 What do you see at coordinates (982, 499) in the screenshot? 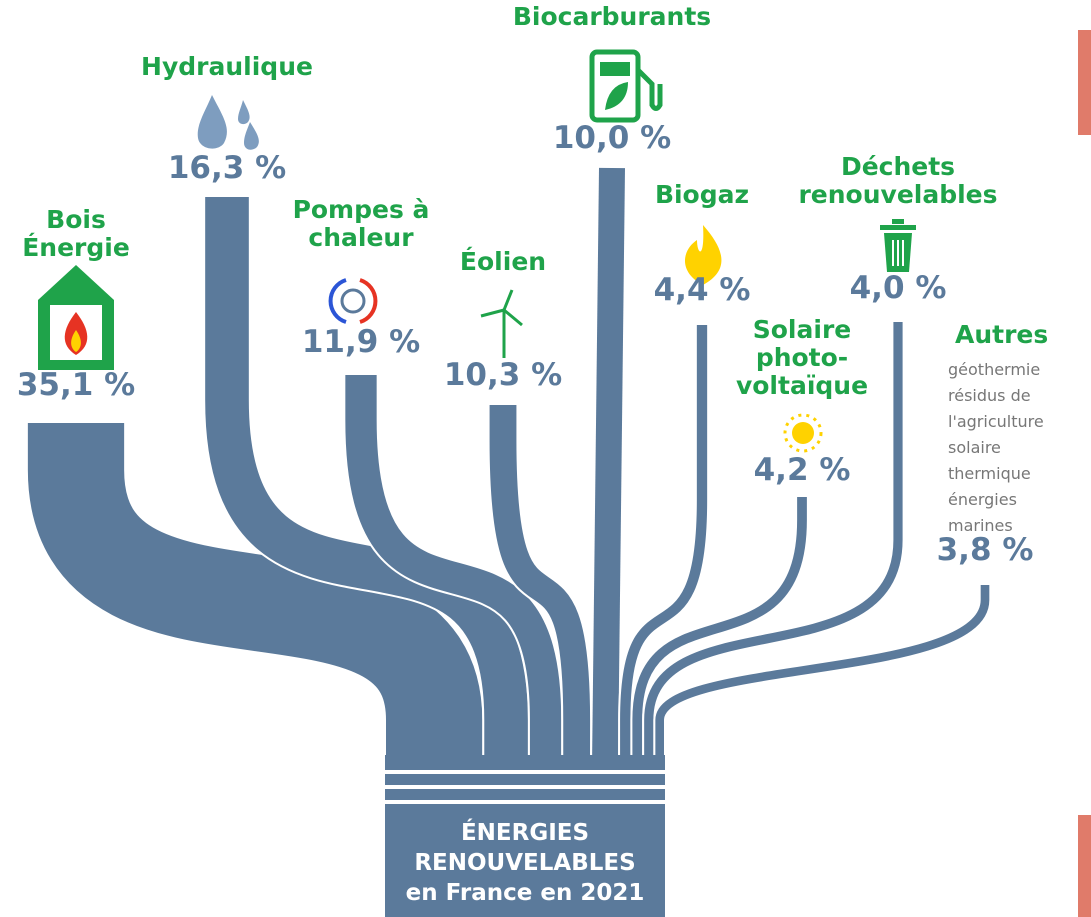
I see `annotation: énergies` at bounding box center [982, 499].